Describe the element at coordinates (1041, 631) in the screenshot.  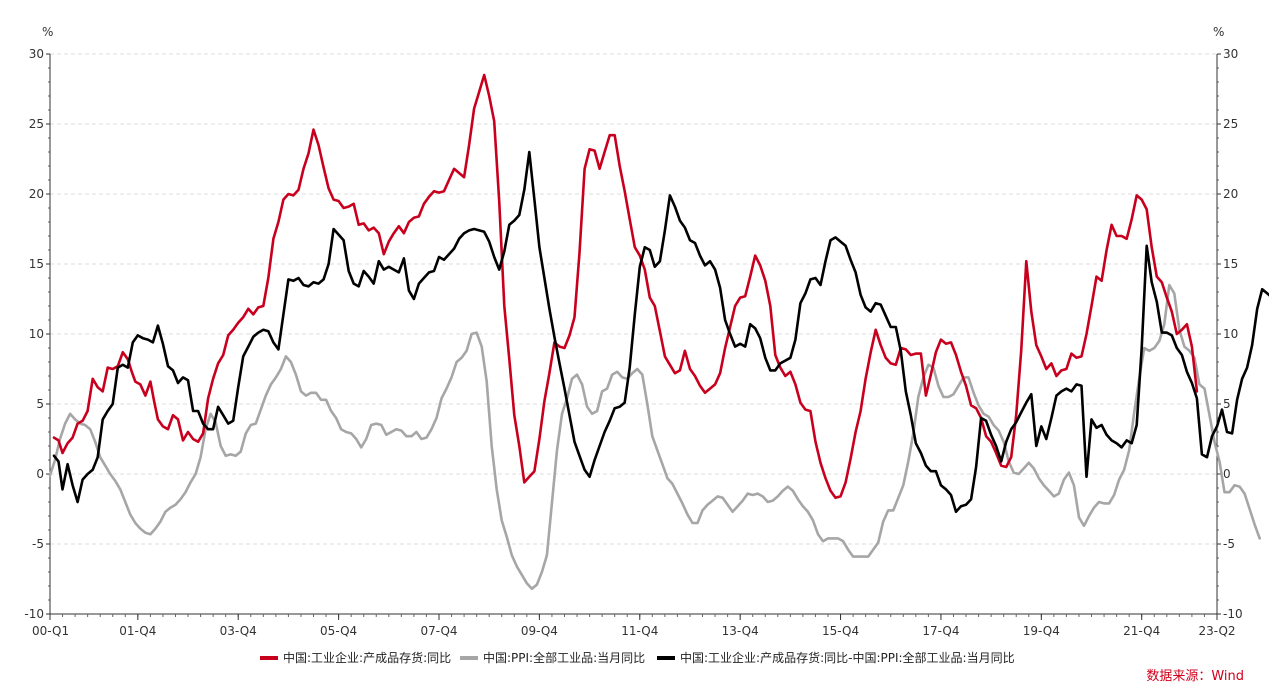
I see `x-tick-label: 19-Q4` at that location.